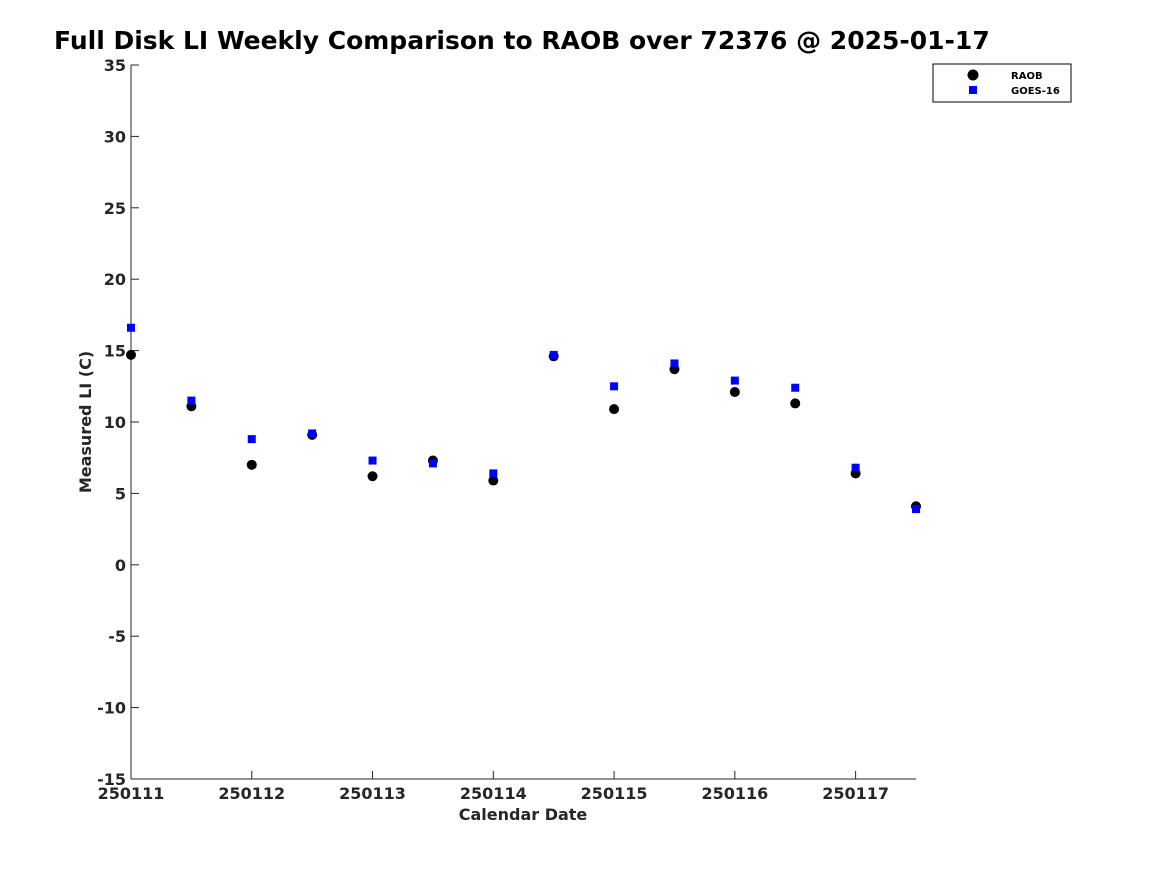  What do you see at coordinates (614, 793) in the screenshot?
I see `x-tick-label: 250115` at bounding box center [614, 793].